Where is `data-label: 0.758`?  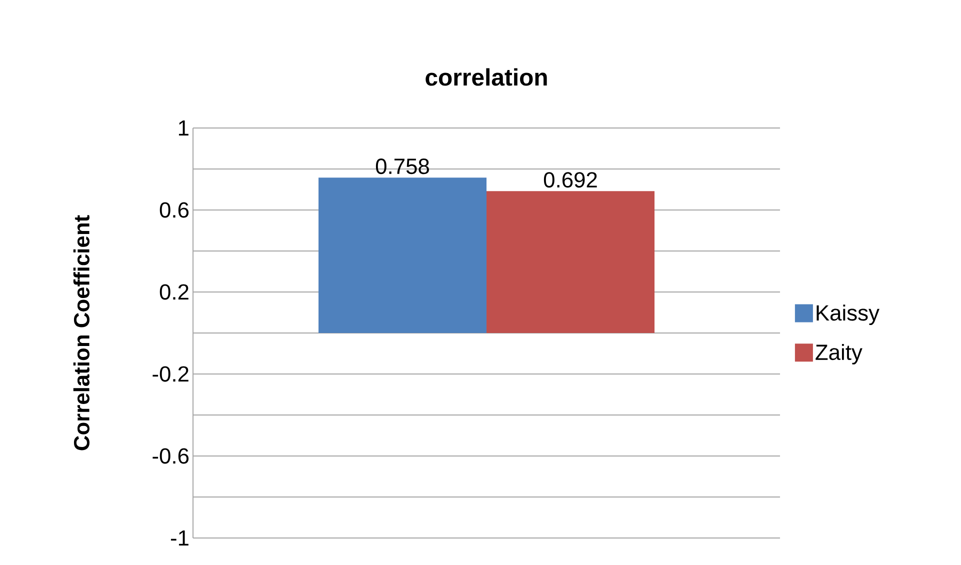 data-label: 0.758 is located at coordinates (402, 166).